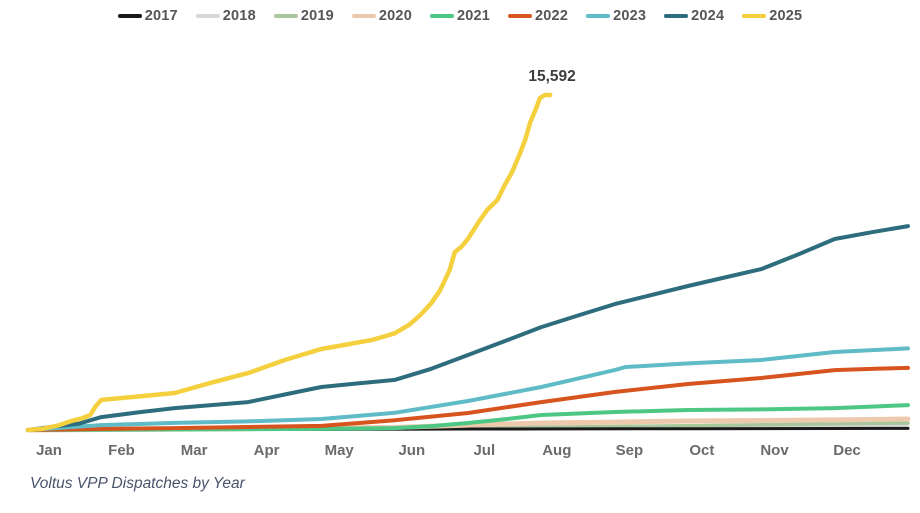 This screenshot has width=920, height=513. I want to click on legend-year-label: 2018, so click(239, 16).